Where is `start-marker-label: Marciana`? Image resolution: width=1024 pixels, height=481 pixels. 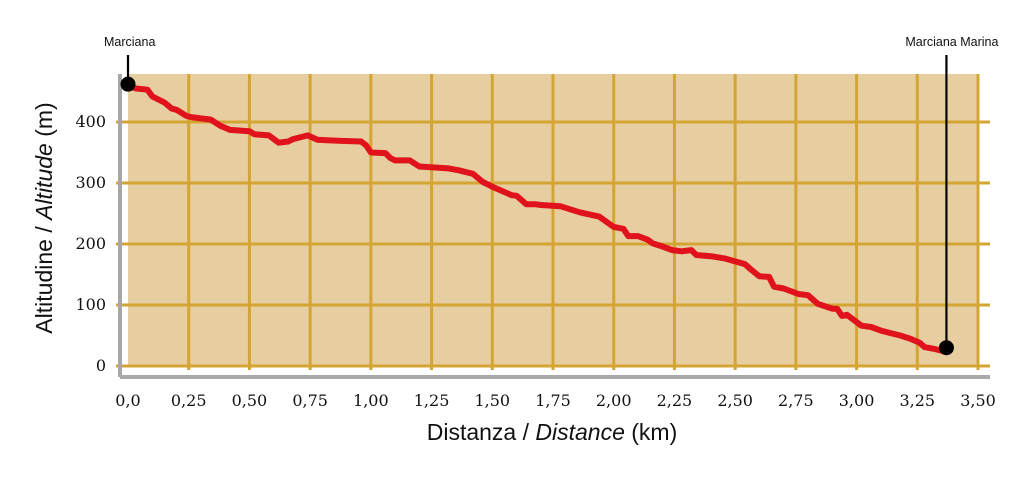 start-marker-label: Marciana is located at coordinates (129, 42).